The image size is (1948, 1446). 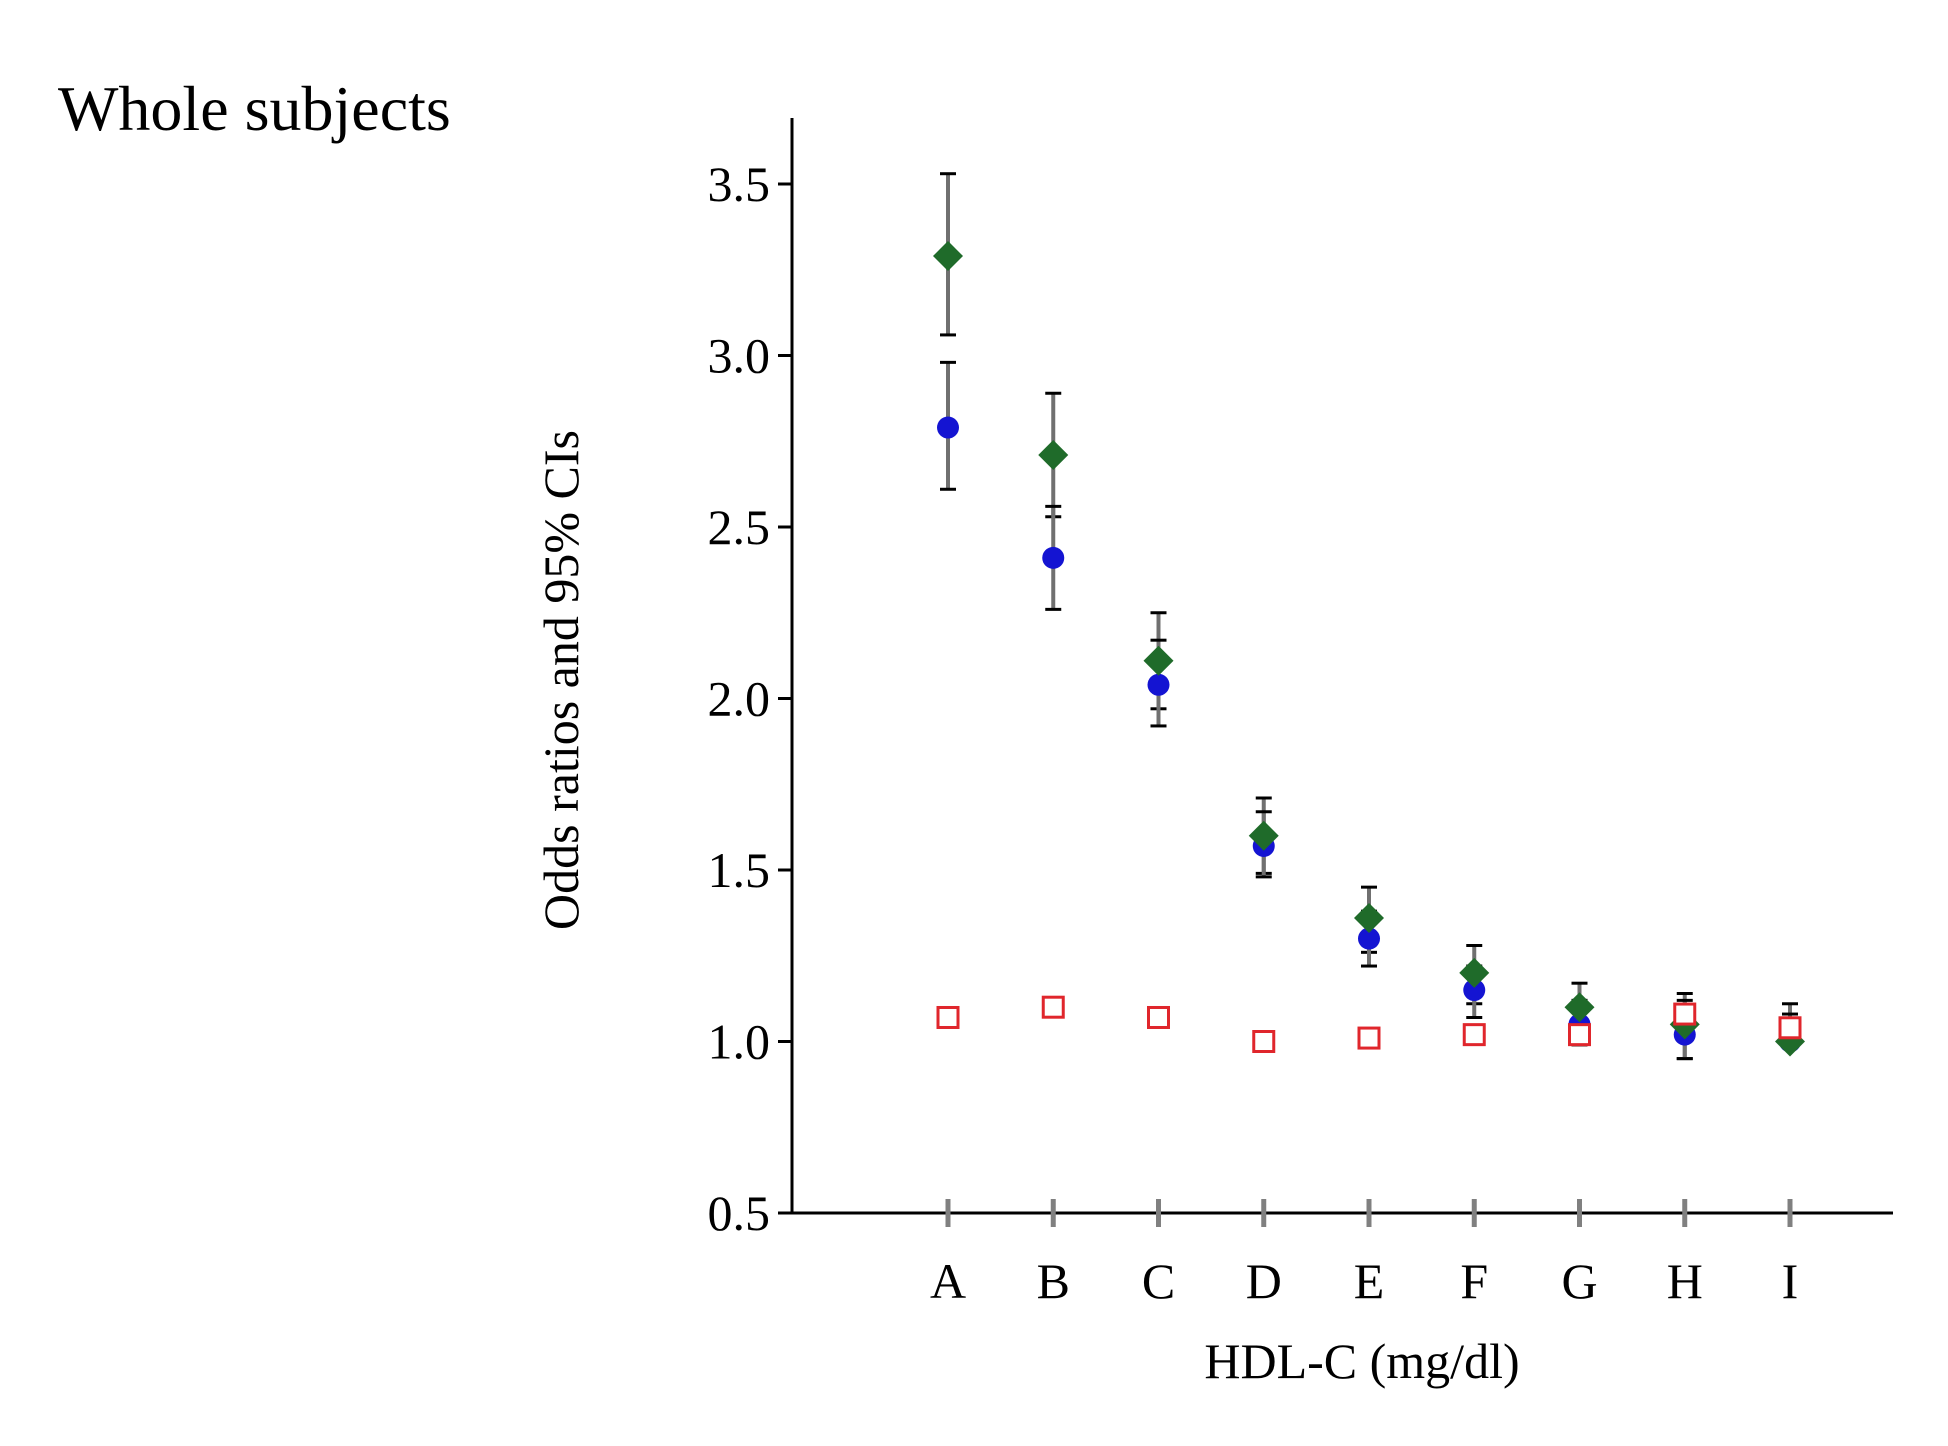 What do you see at coordinates (1579, 1281) in the screenshot?
I see `x-tick-label: G` at bounding box center [1579, 1281].